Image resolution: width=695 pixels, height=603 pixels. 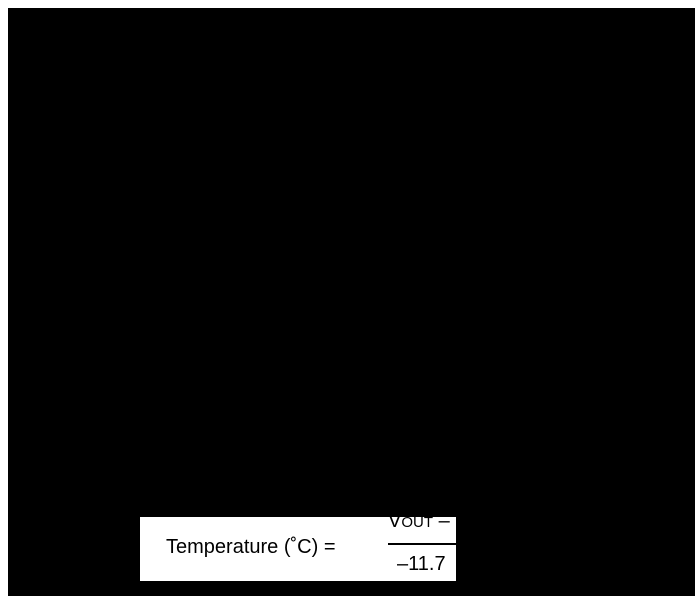 I want to click on formula-numerator: VOUT –, so click(x=419, y=526).